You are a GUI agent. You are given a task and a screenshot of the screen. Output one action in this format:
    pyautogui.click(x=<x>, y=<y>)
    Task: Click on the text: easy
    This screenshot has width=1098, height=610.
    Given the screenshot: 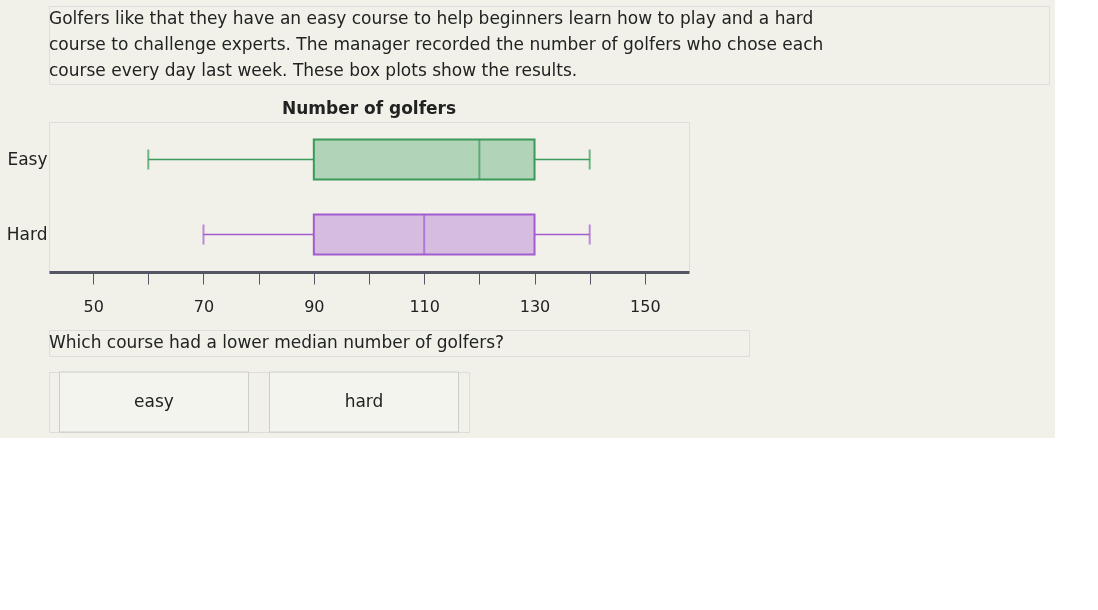 What is the action you would take?
    pyautogui.click(x=154, y=401)
    